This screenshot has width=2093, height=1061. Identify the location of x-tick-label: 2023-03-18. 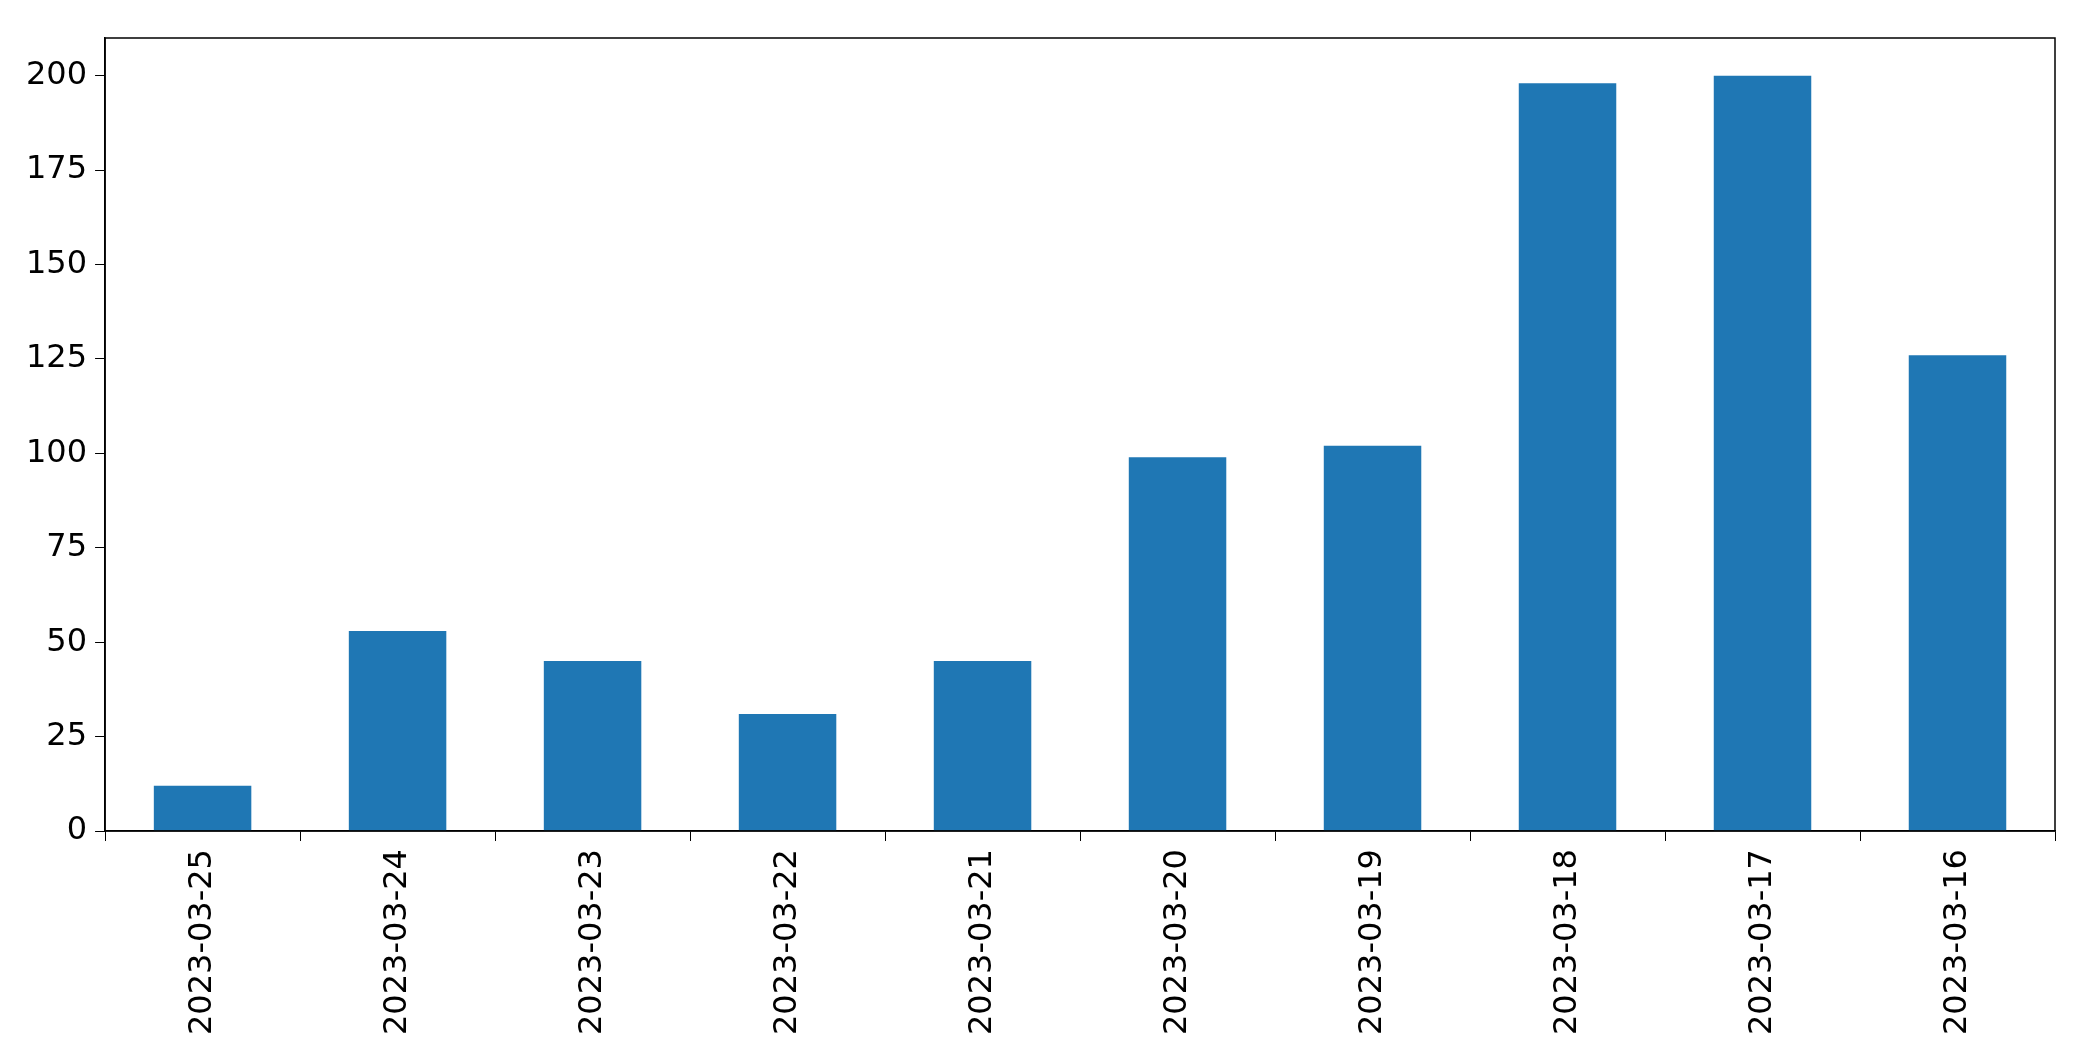
(1564, 942).